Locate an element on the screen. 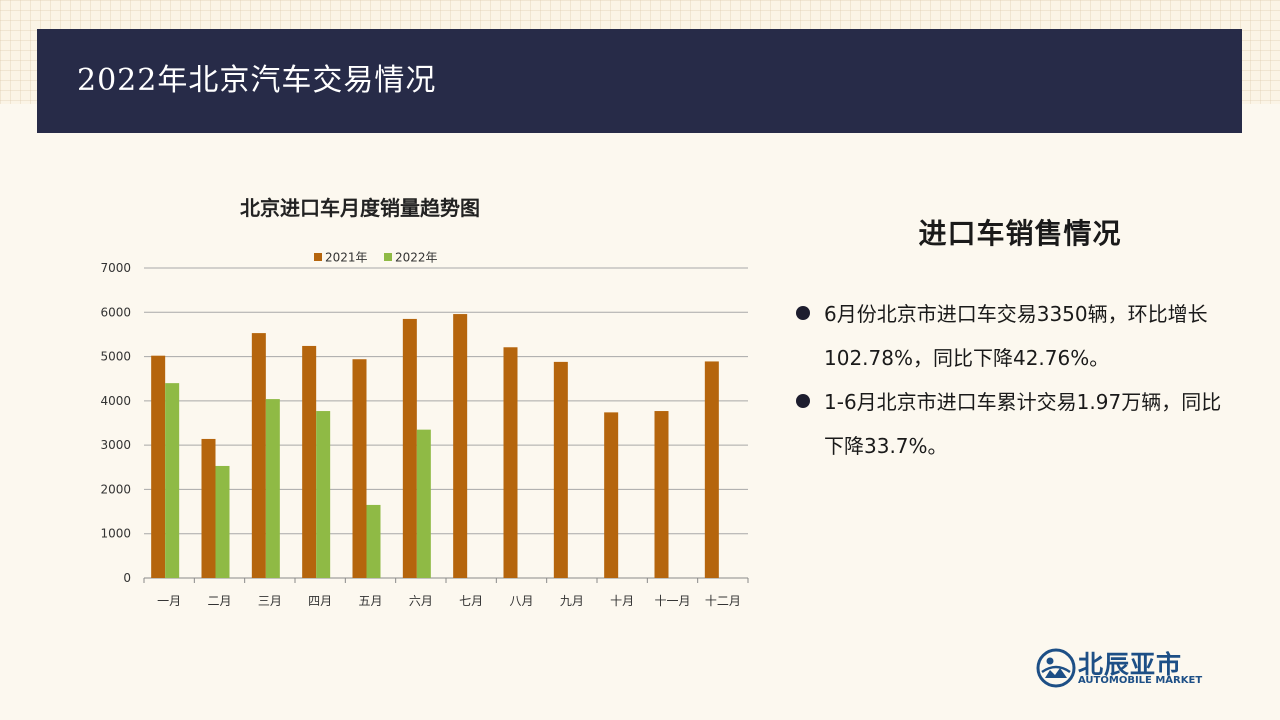 This screenshot has width=1280, height=720. summary-bullet-text: 6月份北京市进口车交易3350辆，环比增长102.78%，同比下降42.76%。 is located at coordinates (1016, 336).